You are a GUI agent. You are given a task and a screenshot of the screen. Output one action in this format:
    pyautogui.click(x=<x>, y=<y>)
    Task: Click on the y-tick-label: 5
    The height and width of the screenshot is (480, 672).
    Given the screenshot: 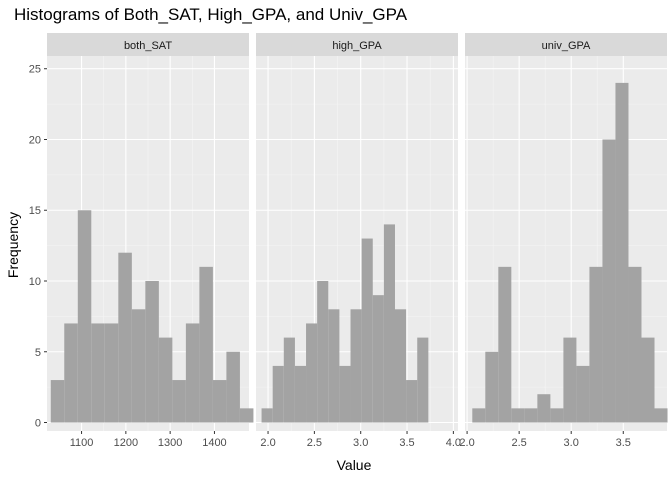 What is the action you would take?
    pyautogui.click(x=38, y=353)
    